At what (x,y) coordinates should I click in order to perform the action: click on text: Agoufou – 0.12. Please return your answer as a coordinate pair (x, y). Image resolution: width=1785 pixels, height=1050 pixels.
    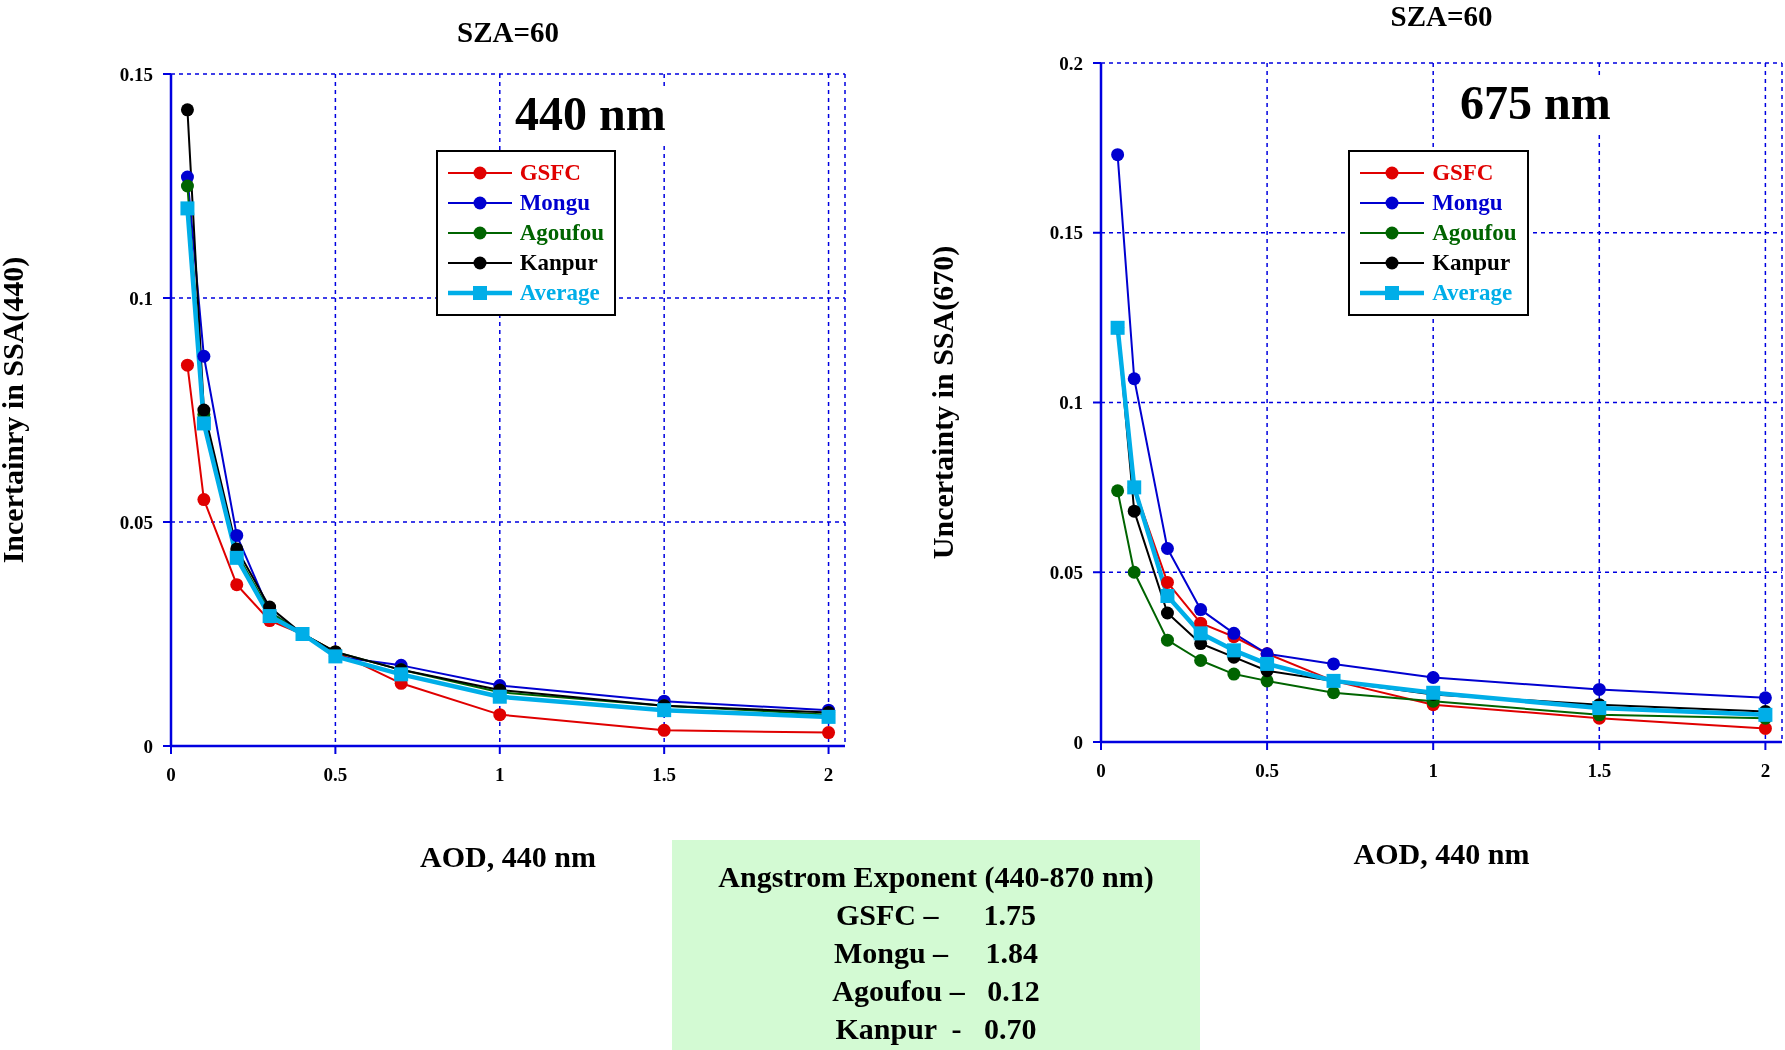
    Looking at the image, I should click on (936, 991).